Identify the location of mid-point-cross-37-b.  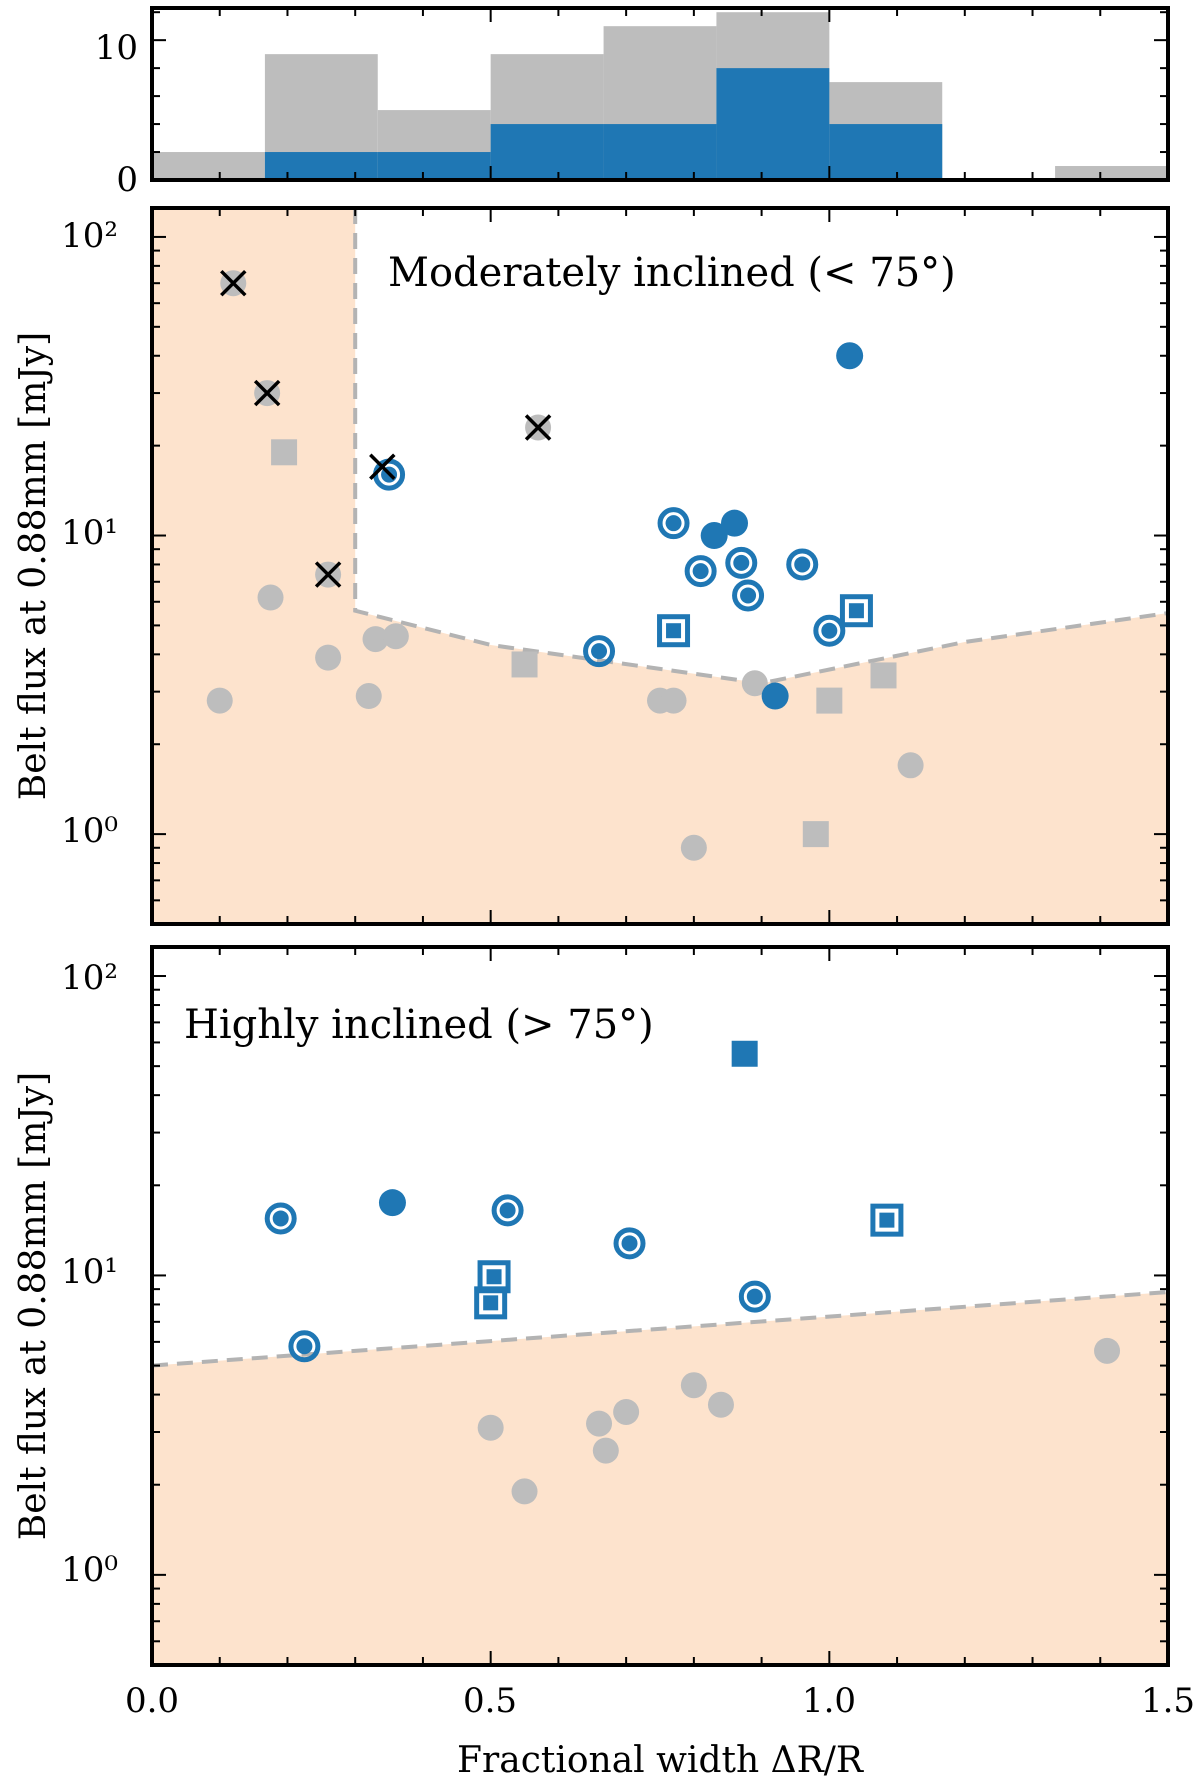
(382, 466).